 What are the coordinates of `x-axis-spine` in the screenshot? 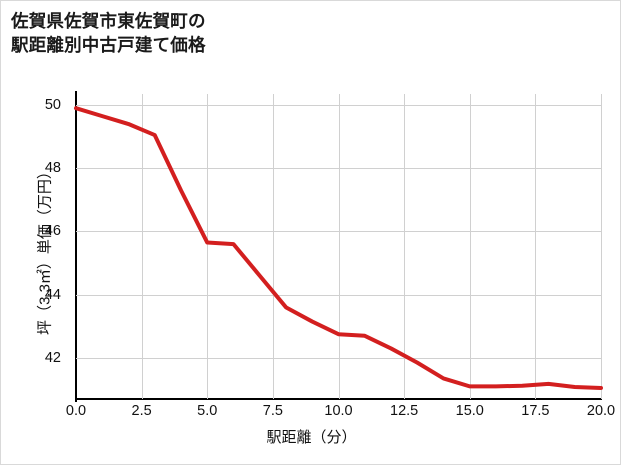 It's located at (338, 399).